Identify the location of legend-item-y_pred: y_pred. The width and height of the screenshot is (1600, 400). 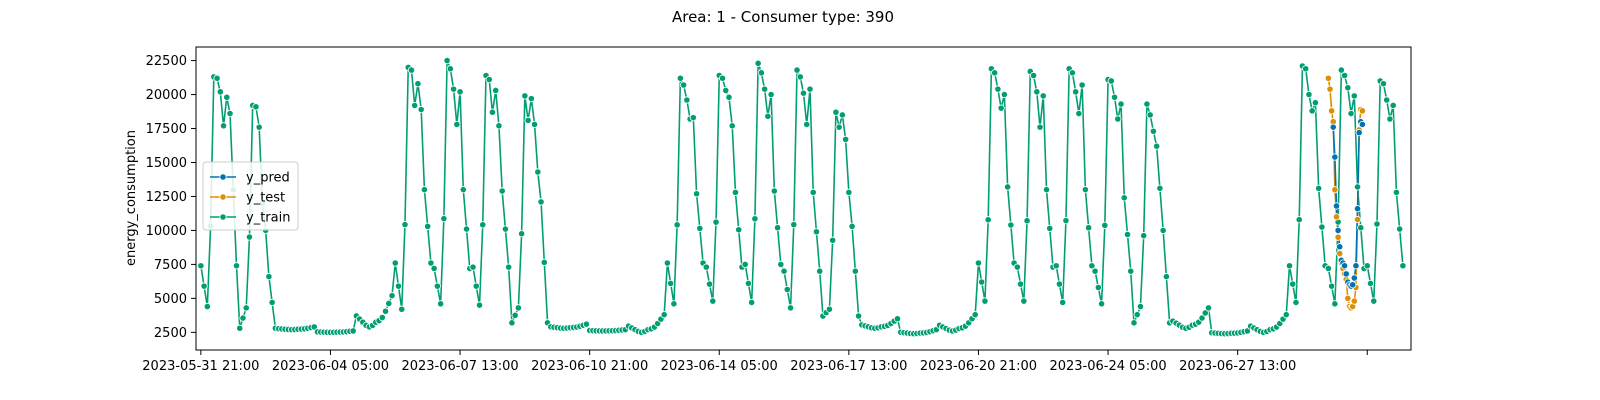
(250, 178).